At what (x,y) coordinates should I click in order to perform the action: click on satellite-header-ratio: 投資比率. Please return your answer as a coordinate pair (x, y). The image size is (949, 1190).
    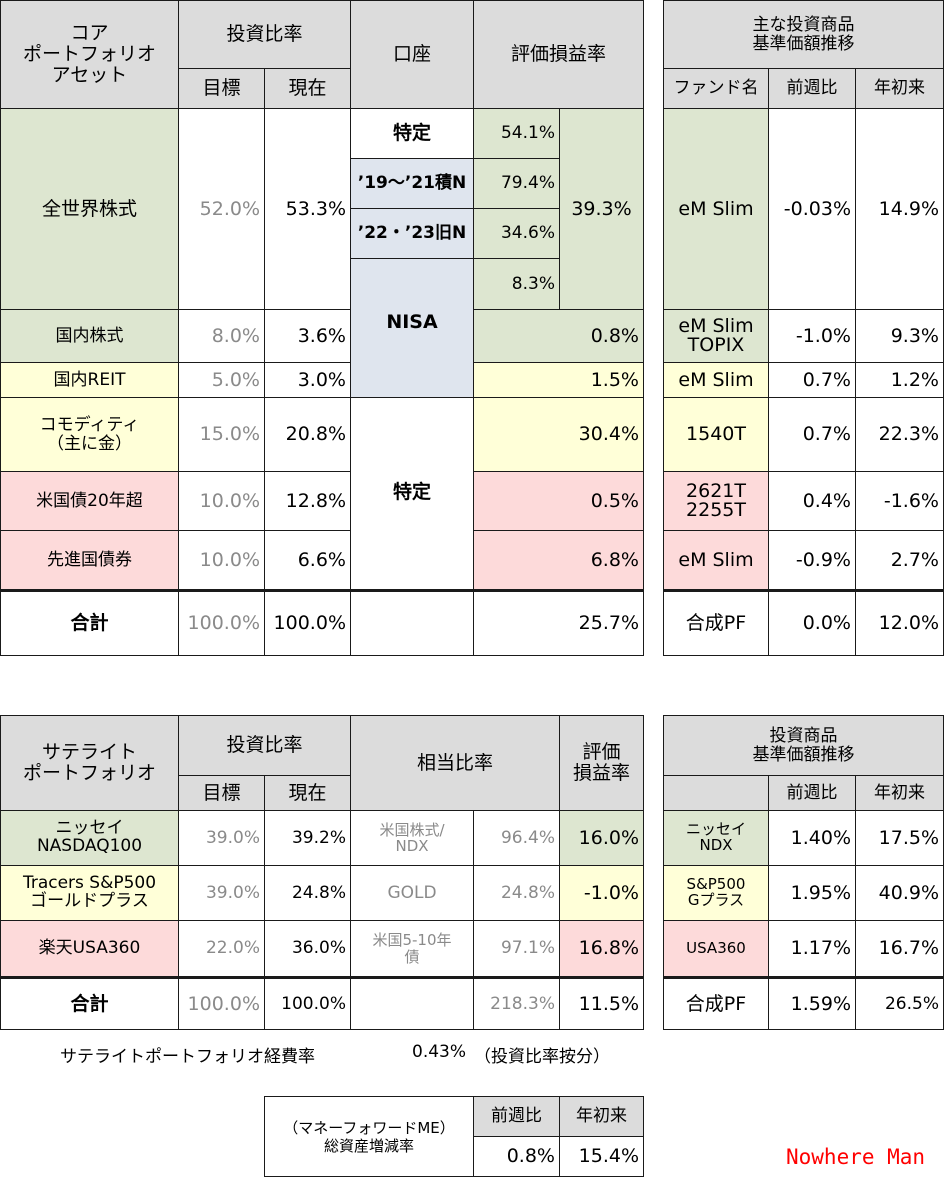
    Looking at the image, I should click on (264, 745).